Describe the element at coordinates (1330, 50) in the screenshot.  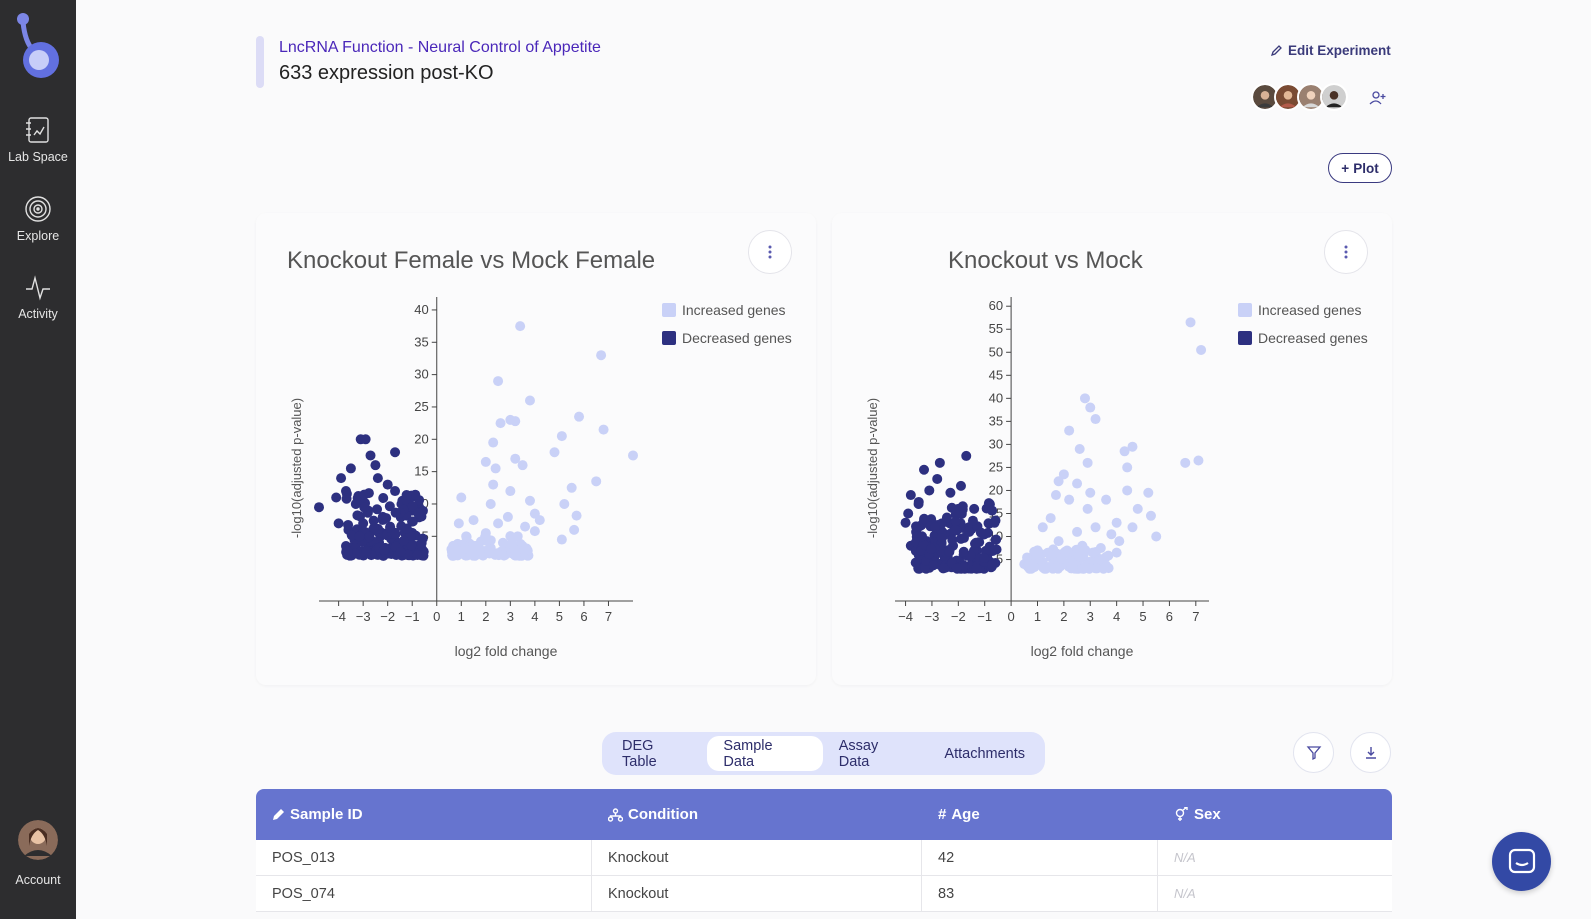
I see `edit-experiment-link: Edit Experiment` at that location.